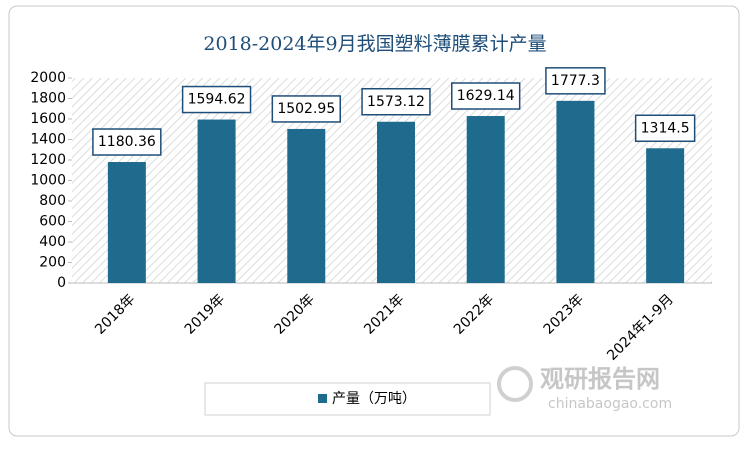 This screenshot has height=449, width=750. What do you see at coordinates (48, 119) in the screenshot?
I see `y-tick-label: 1600` at bounding box center [48, 119].